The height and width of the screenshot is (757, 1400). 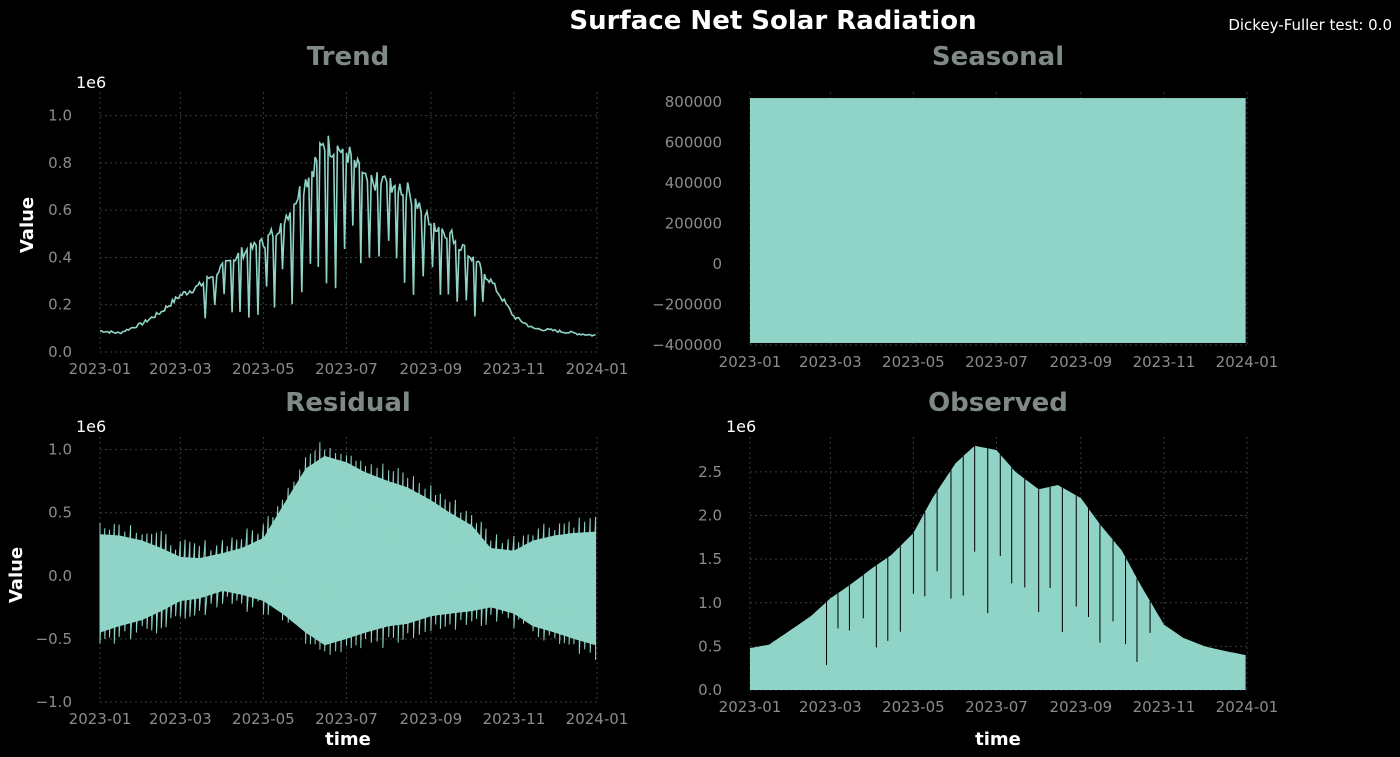 What do you see at coordinates (998, 567) in the screenshot?
I see `observed-series-area` at bounding box center [998, 567].